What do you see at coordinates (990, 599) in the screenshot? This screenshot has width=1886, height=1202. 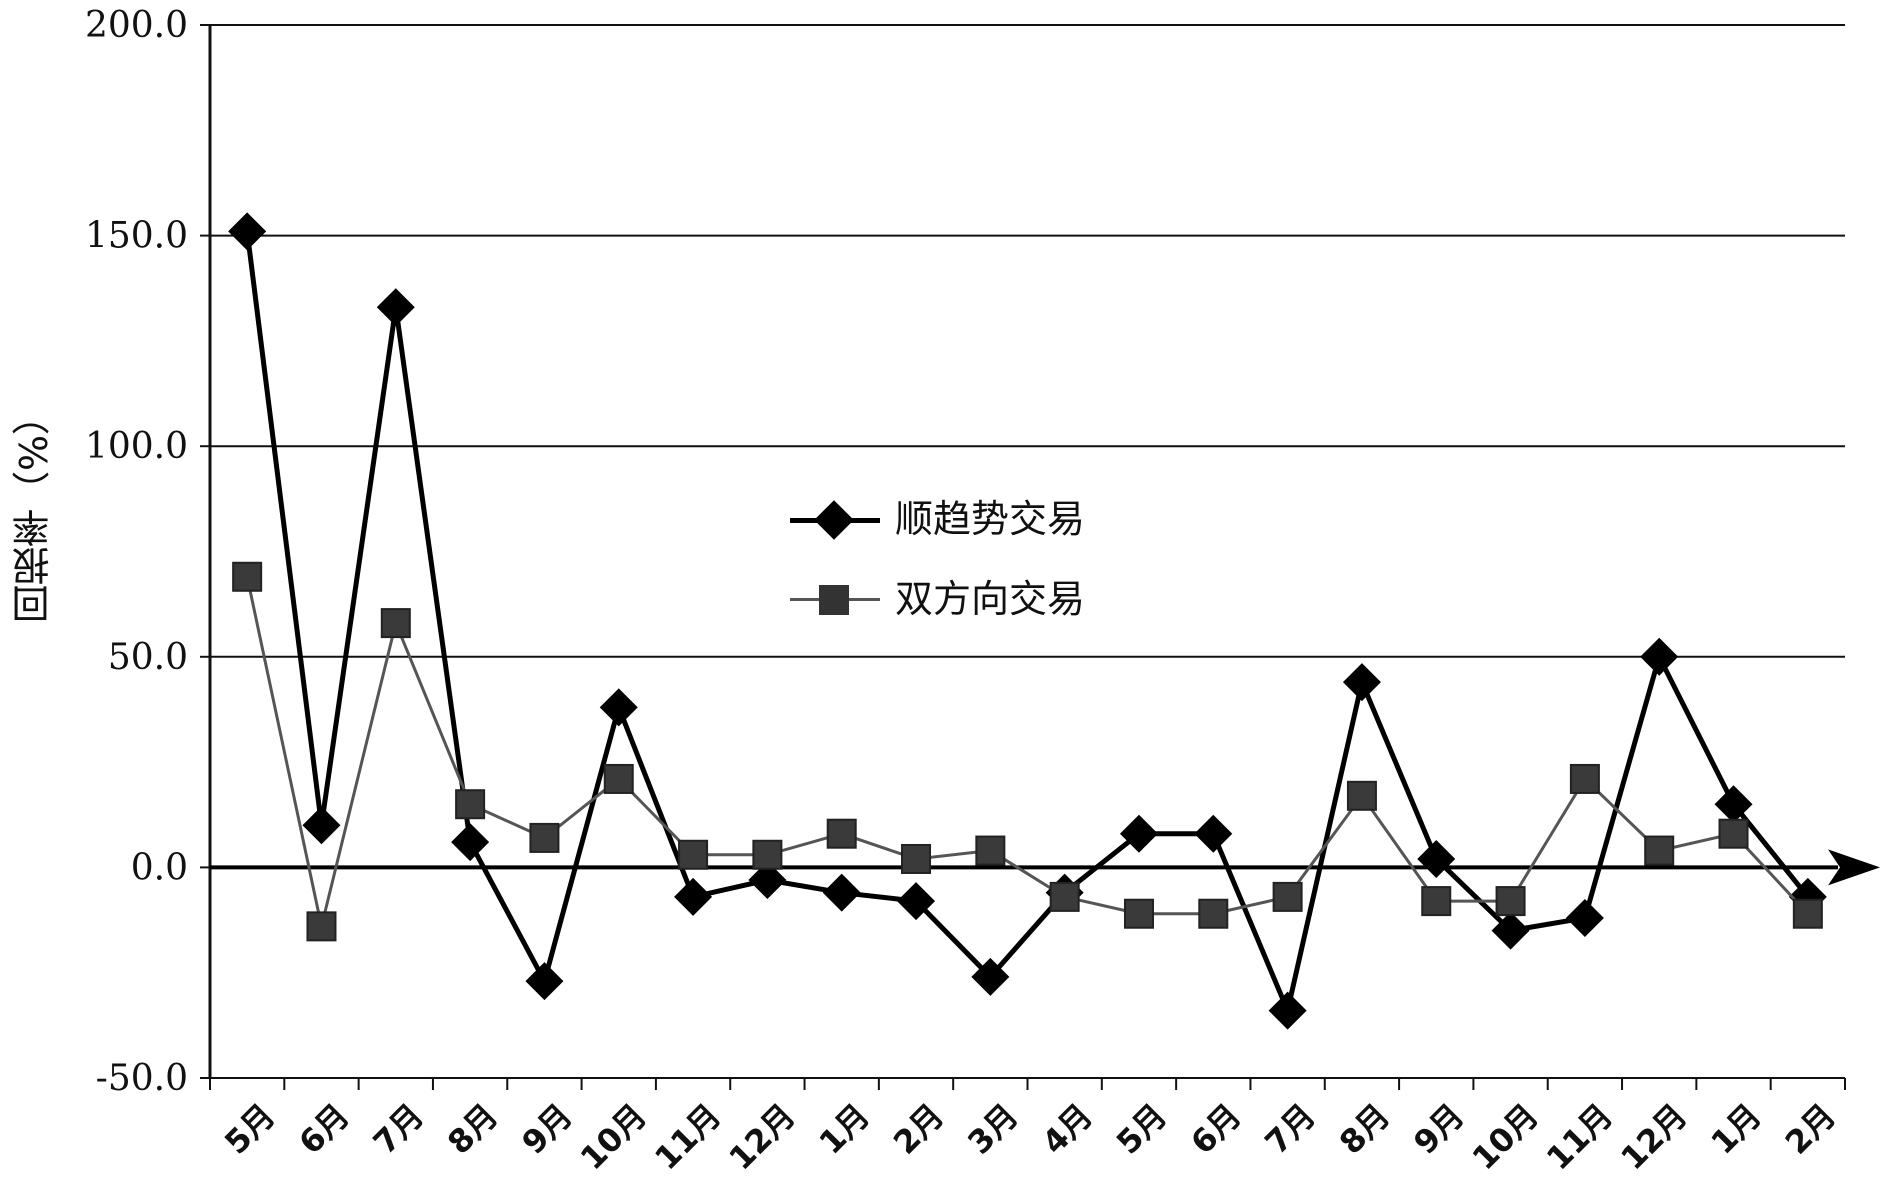 I see `legend-label-series-2: 双方向交易` at bounding box center [990, 599].